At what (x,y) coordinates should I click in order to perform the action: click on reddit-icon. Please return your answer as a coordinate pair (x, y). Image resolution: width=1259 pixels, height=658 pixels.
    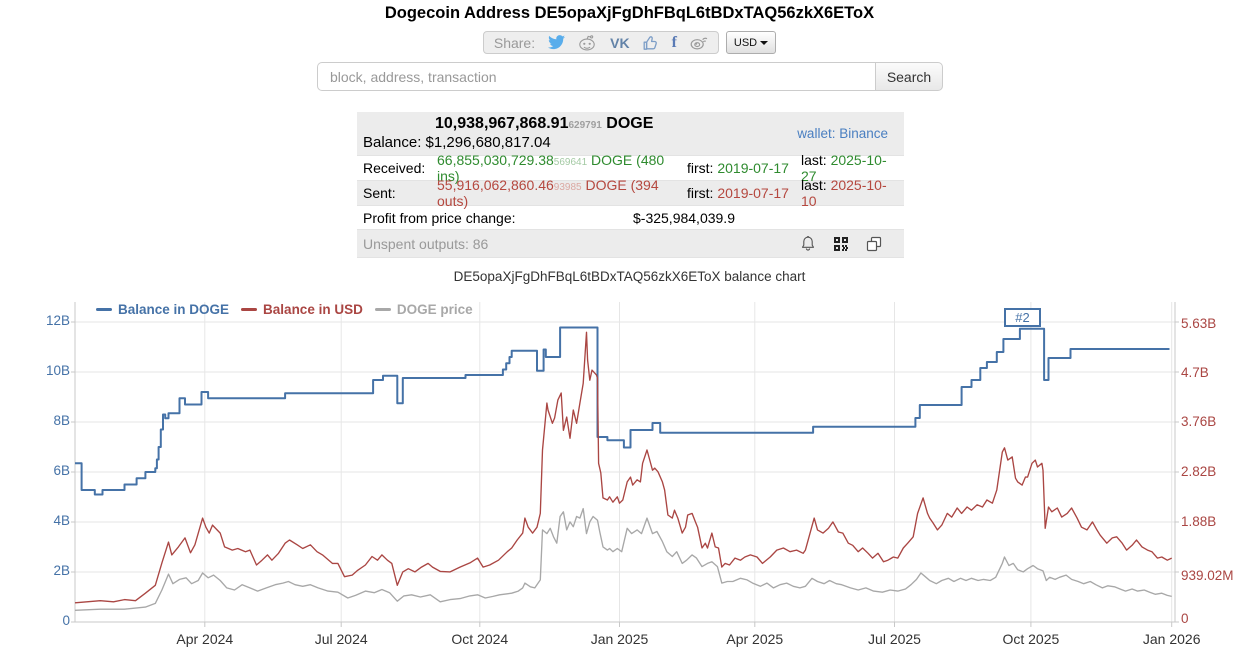
    Looking at the image, I should click on (587, 42).